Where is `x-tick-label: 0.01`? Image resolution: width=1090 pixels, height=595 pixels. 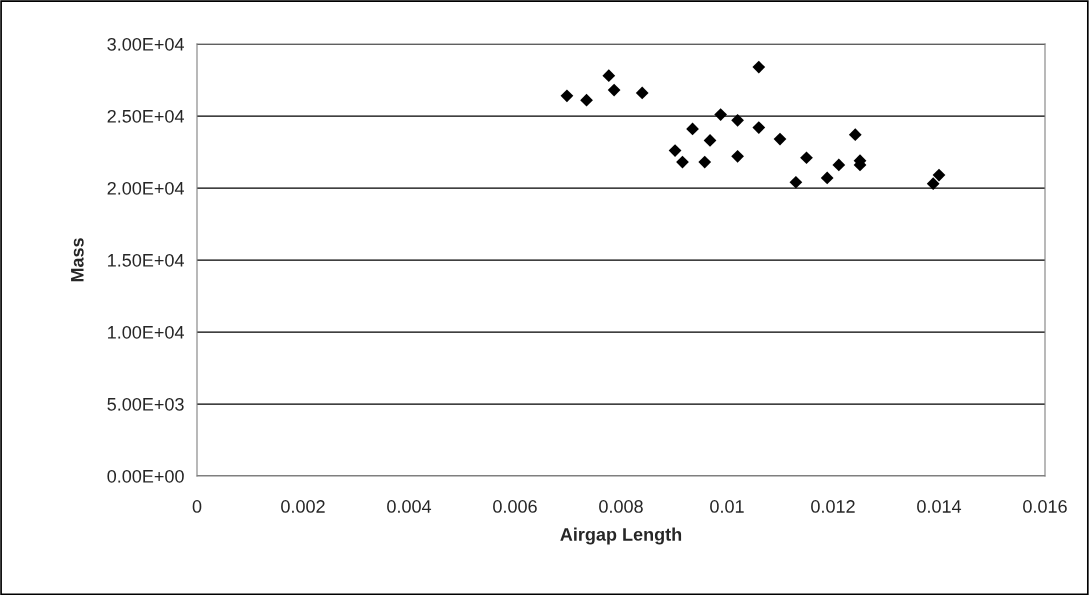
x-tick-label: 0.01 is located at coordinates (727, 506).